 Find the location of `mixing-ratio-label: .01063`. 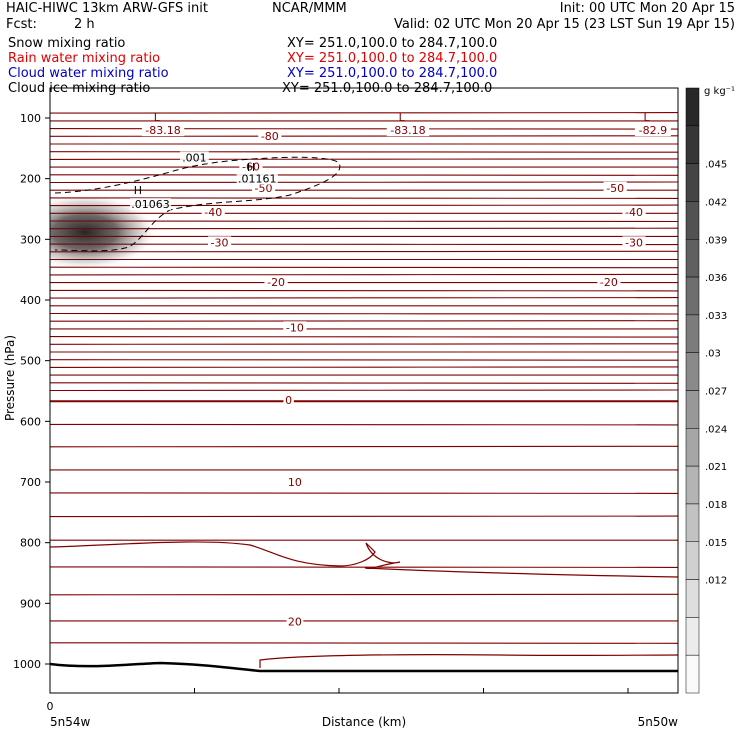

mixing-ratio-label: .01063 is located at coordinates (150, 204).